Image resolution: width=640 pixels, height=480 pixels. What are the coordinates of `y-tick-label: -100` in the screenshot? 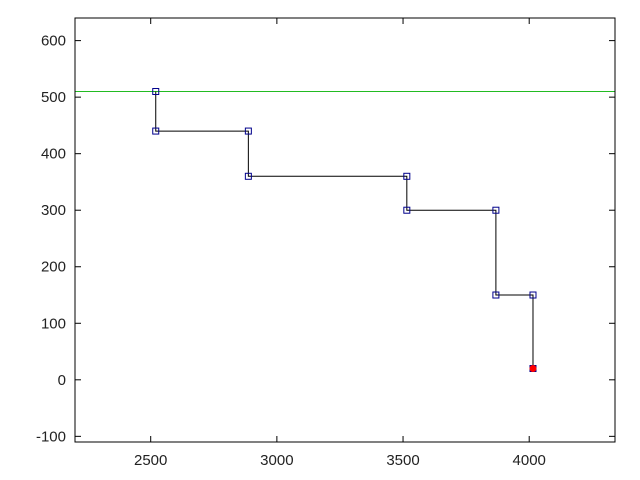 It's located at (51, 436).